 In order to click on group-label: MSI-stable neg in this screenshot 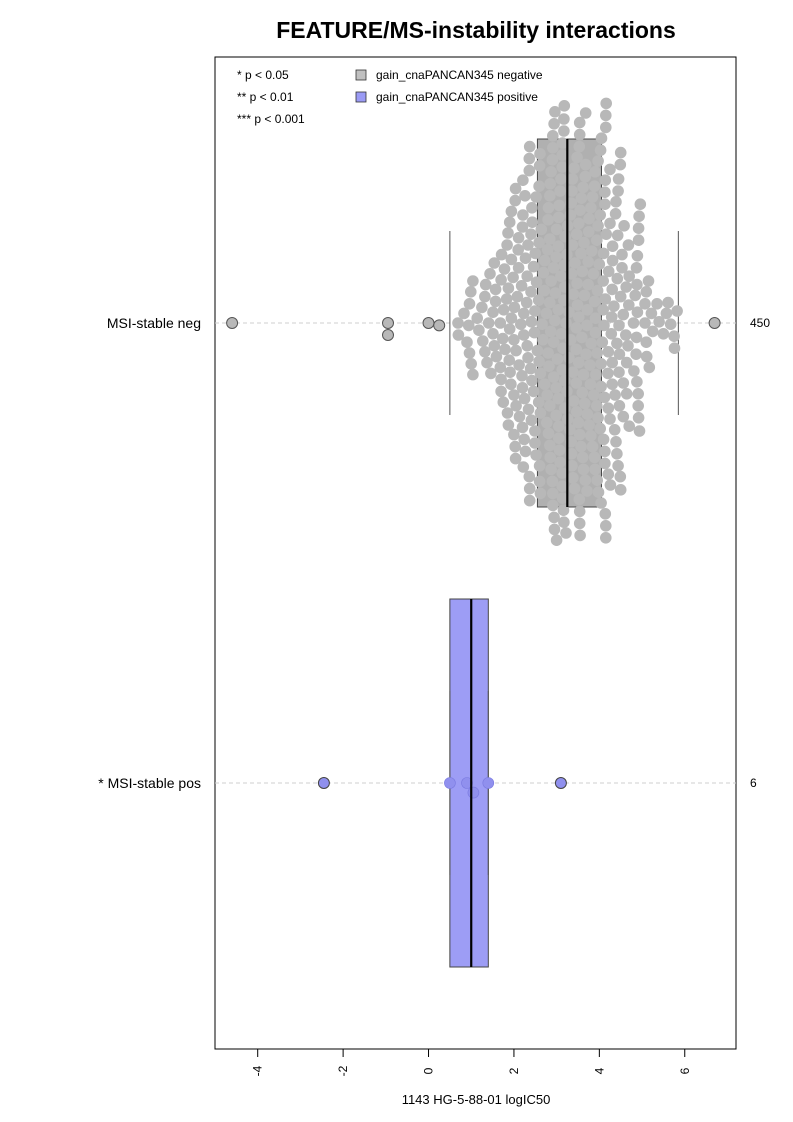, I will do `click(154, 323)`.